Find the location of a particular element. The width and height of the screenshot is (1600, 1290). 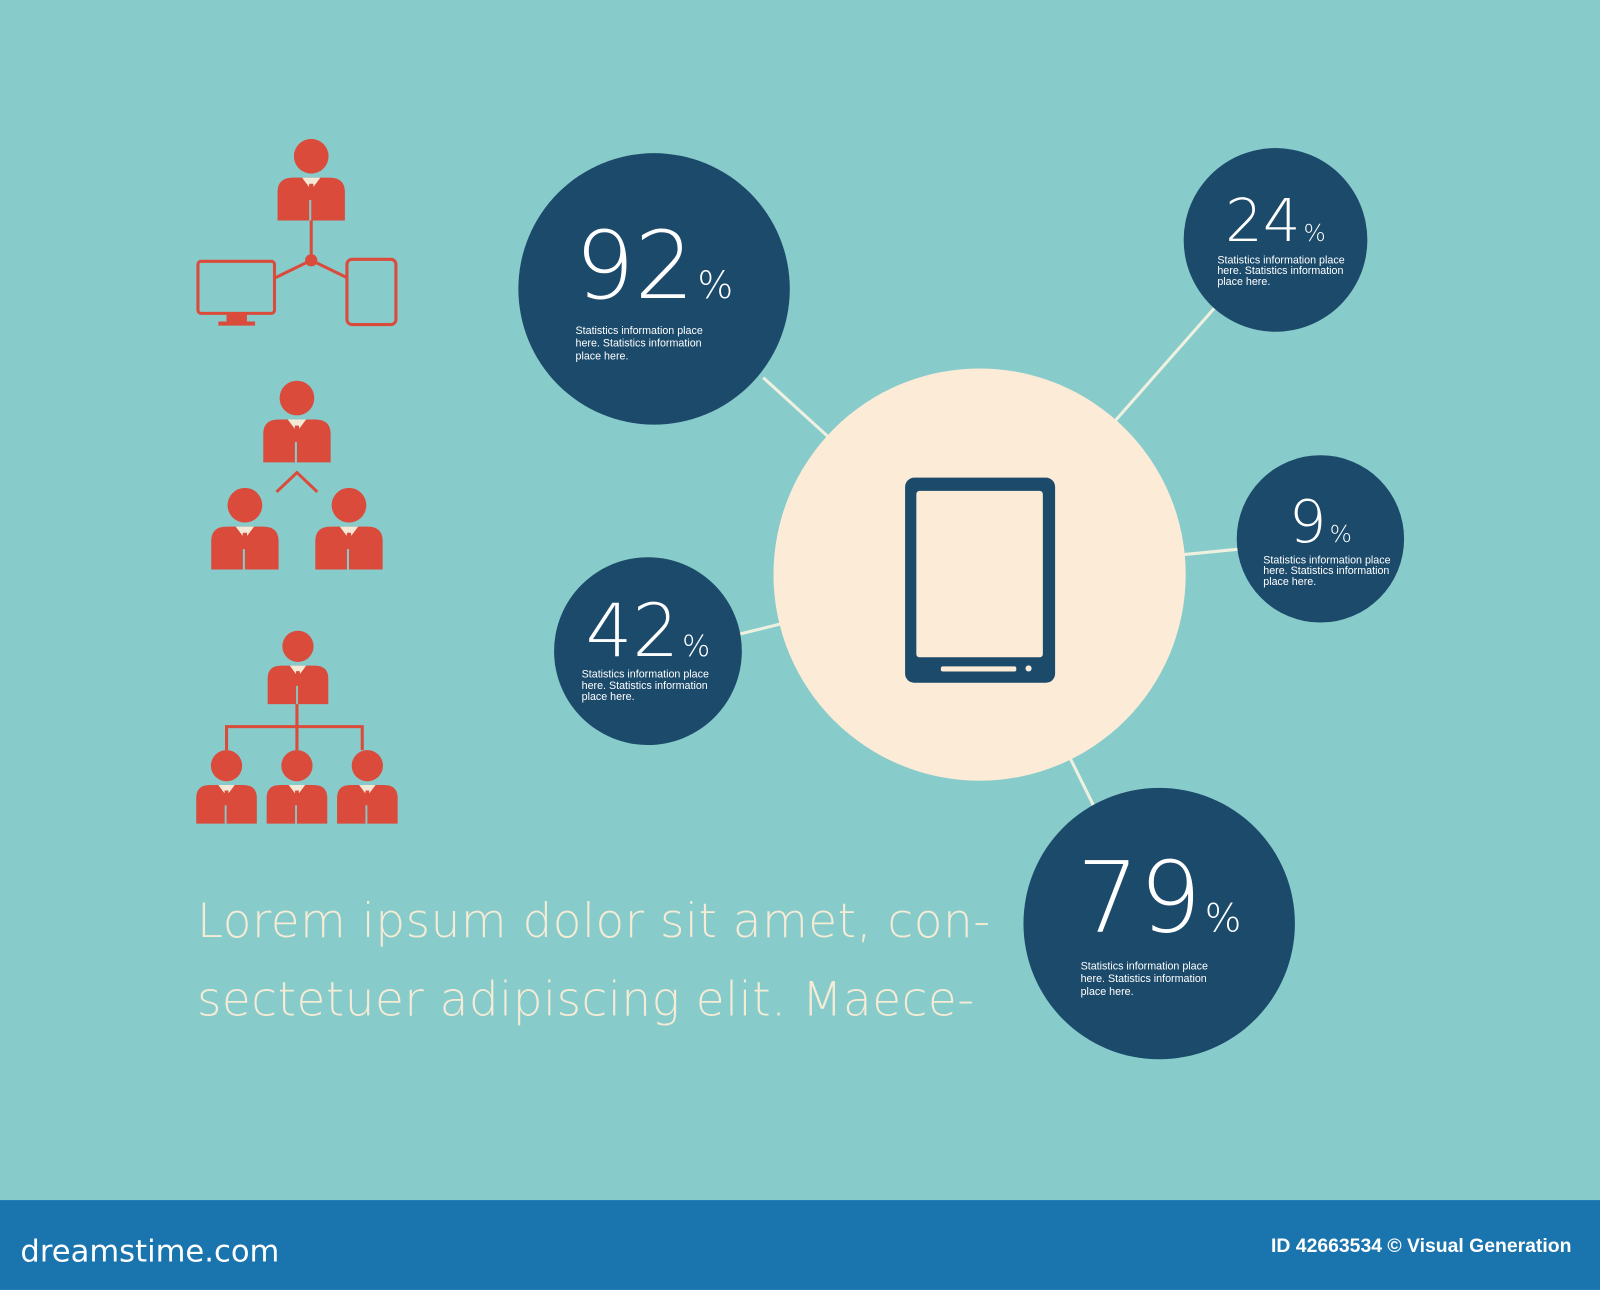

stat-value: 92% is located at coordinates (654, 266).